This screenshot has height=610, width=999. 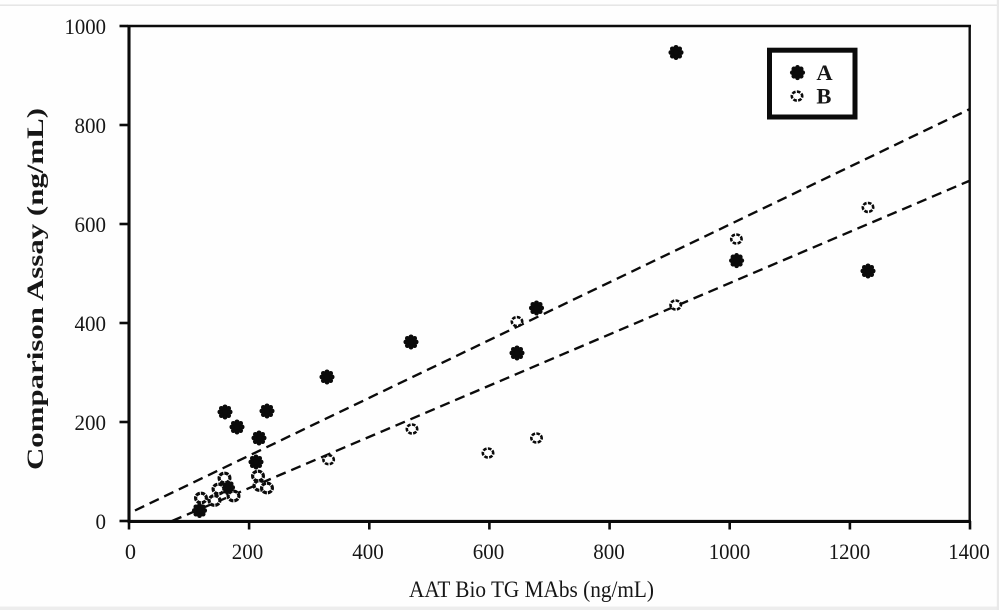 What do you see at coordinates (531, 589) in the screenshot?
I see `svg-text: AAT Bio TG MAbs (ng/mL)` at bounding box center [531, 589].